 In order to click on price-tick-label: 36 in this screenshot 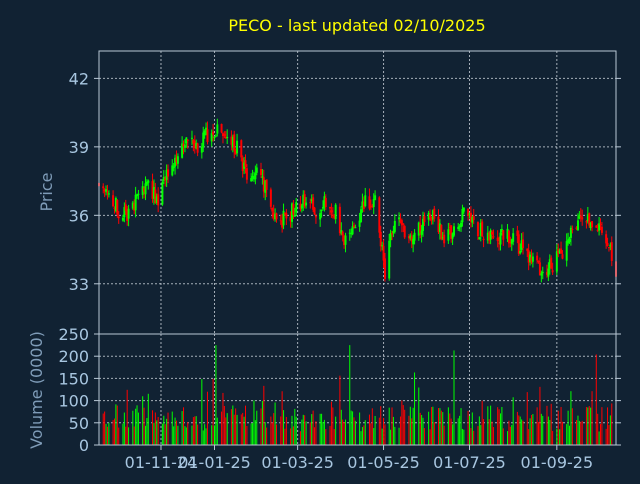, I will do `click(79, 215)`.